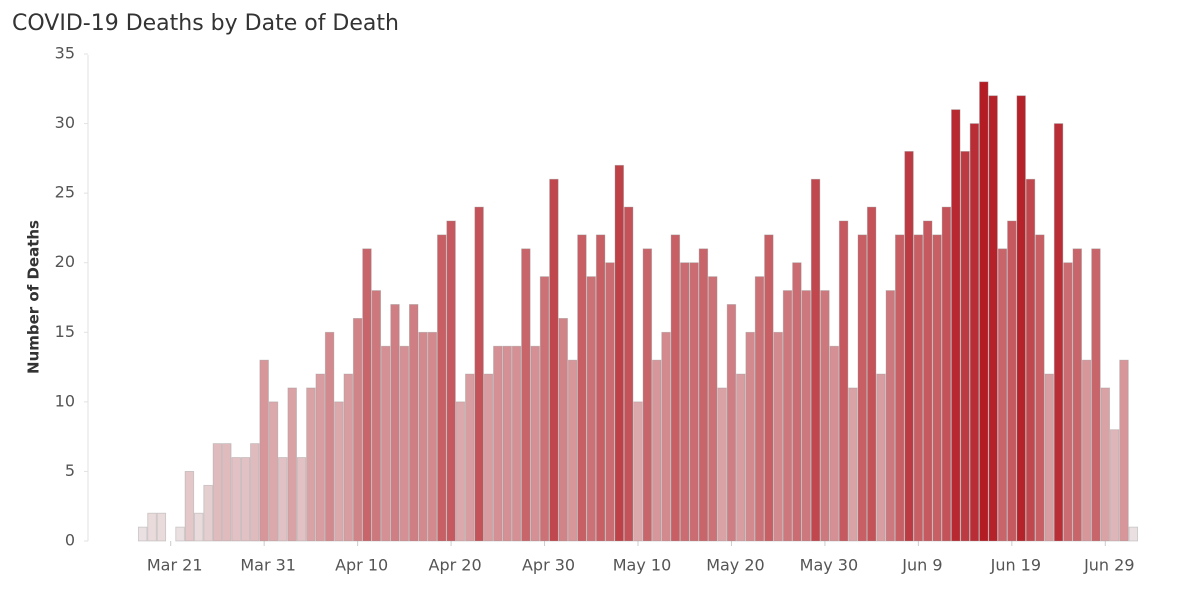 The image size is (1200, 595). What do you see at coordinates (65, 400) in the screenshot?
I see `y-tick-label: 10` at bounding box center [65, 400].